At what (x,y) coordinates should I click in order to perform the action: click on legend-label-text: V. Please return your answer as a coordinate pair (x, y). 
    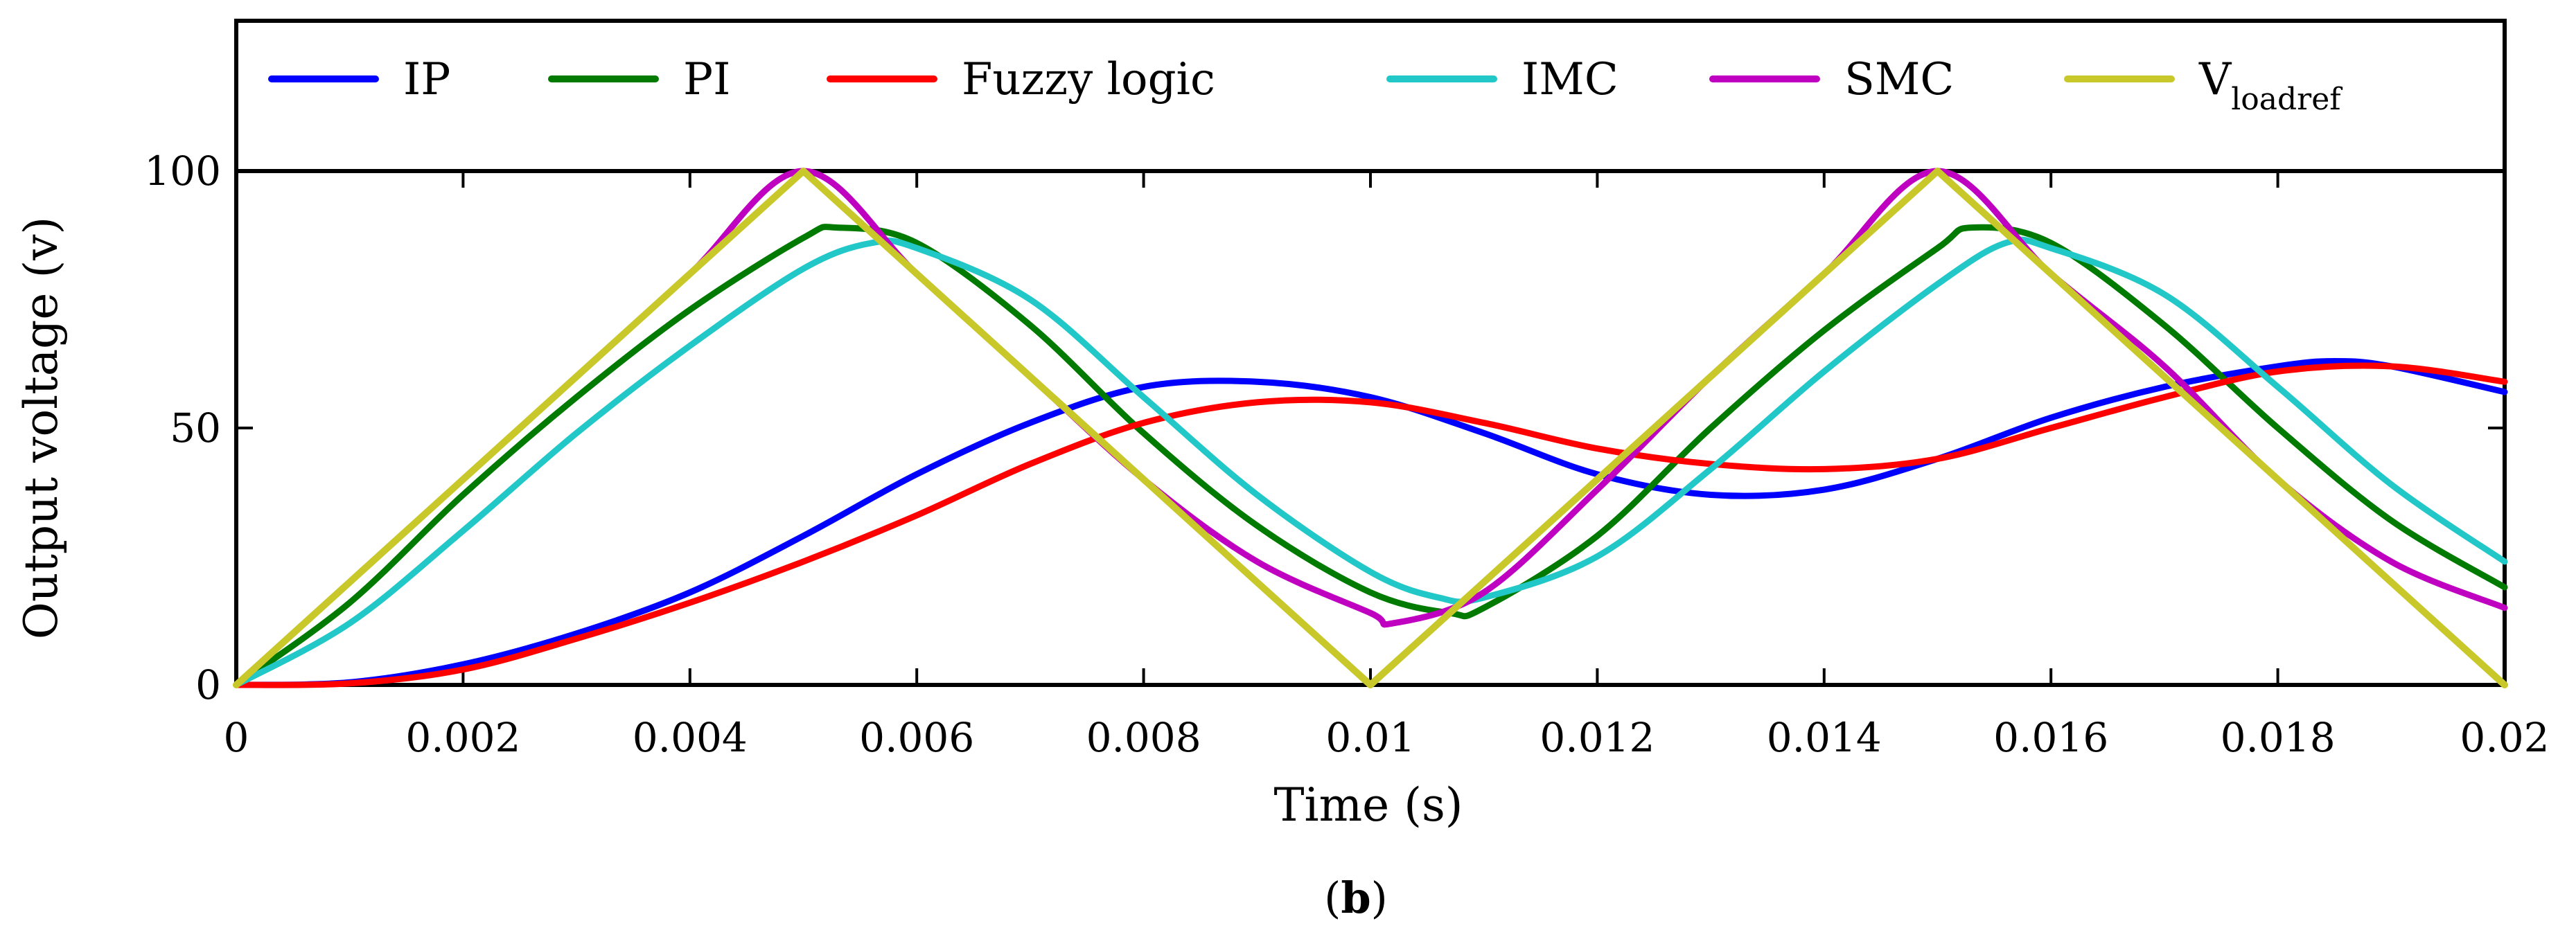
    Looking at the image, I should click on (2215, 79).